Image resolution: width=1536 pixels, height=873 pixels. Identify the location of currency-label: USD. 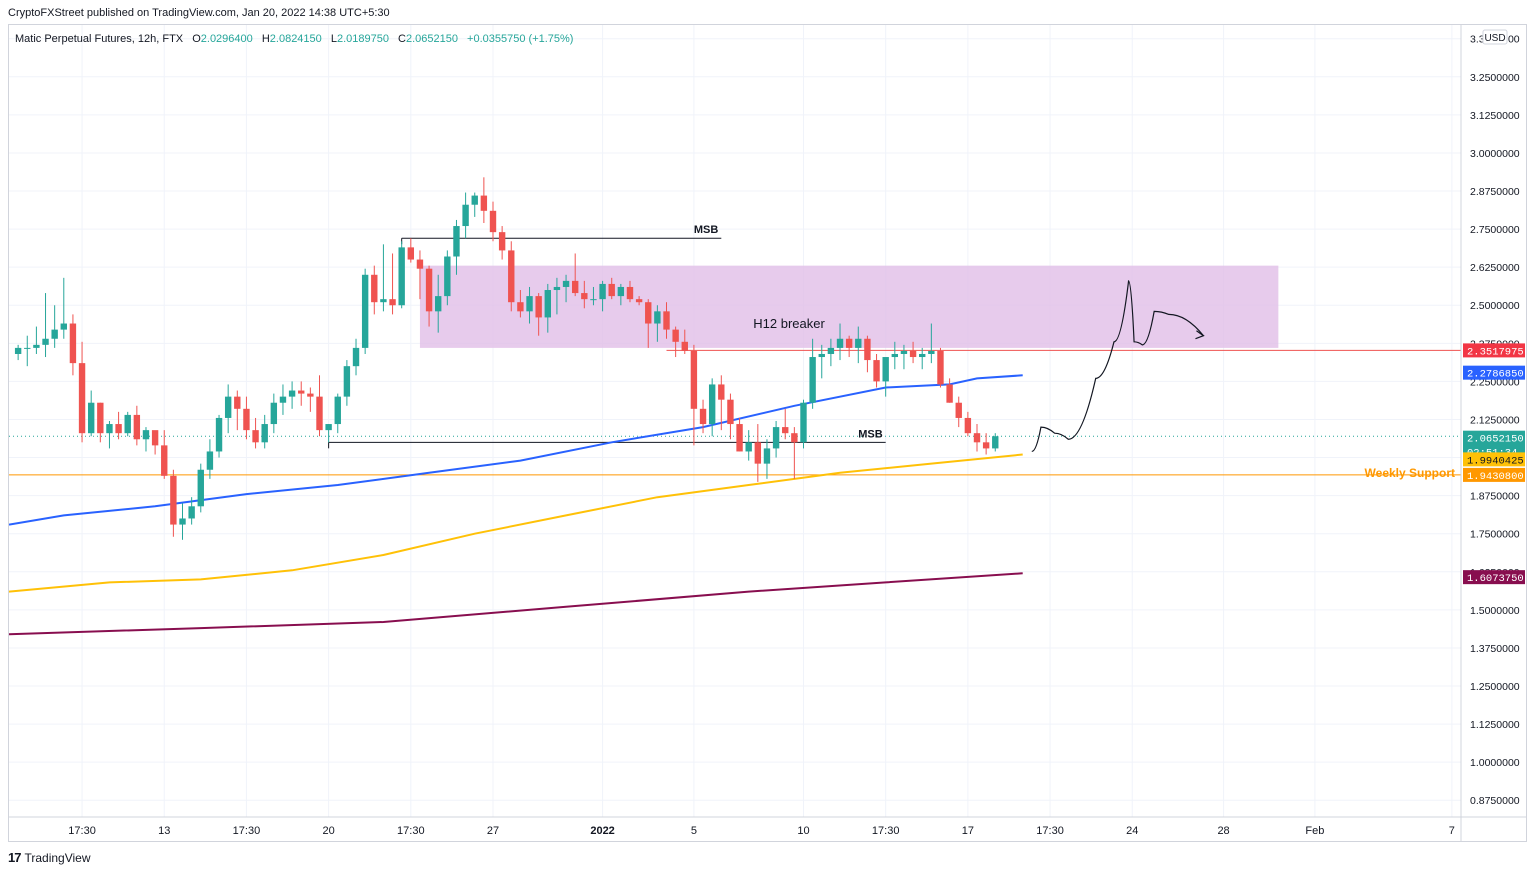
(1494, 38).